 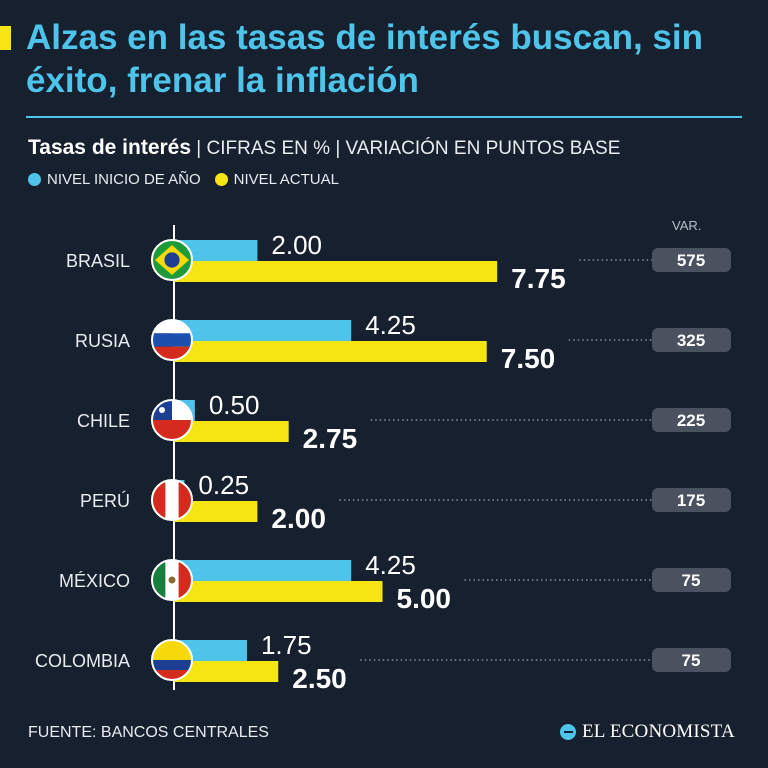 I want to click on brand-name: EL ECONOMISTA, so click(x=658, y=731).